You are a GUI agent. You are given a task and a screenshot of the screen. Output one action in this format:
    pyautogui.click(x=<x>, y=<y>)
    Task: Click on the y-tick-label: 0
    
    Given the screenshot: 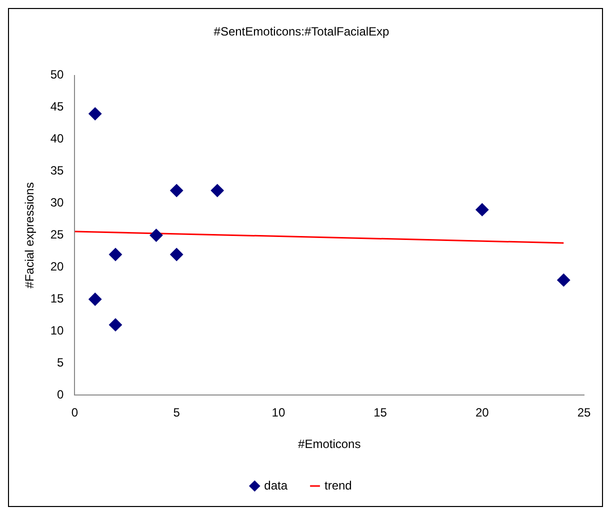 What is the action you would take?
    pyautogui.click(x=60, y=395)
    